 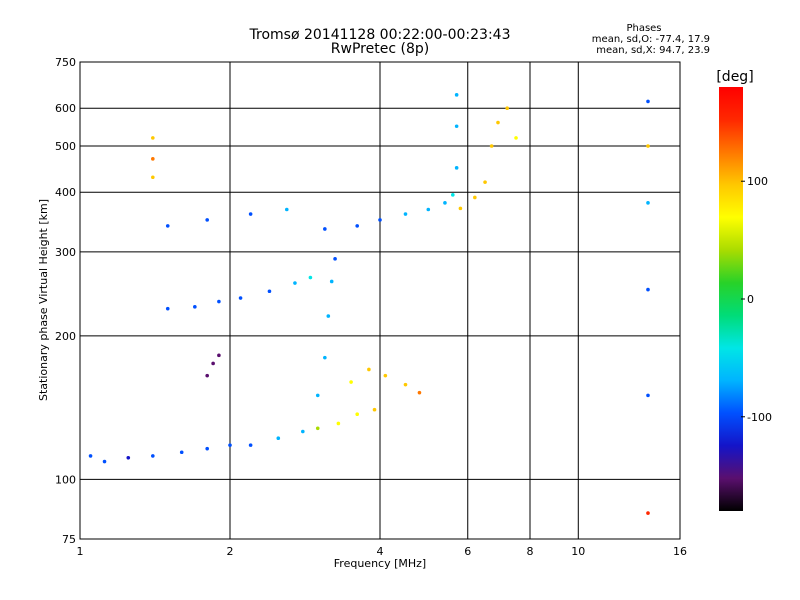 I want to click on colorbar-tick-label: 0, so click(x=750, y=299).